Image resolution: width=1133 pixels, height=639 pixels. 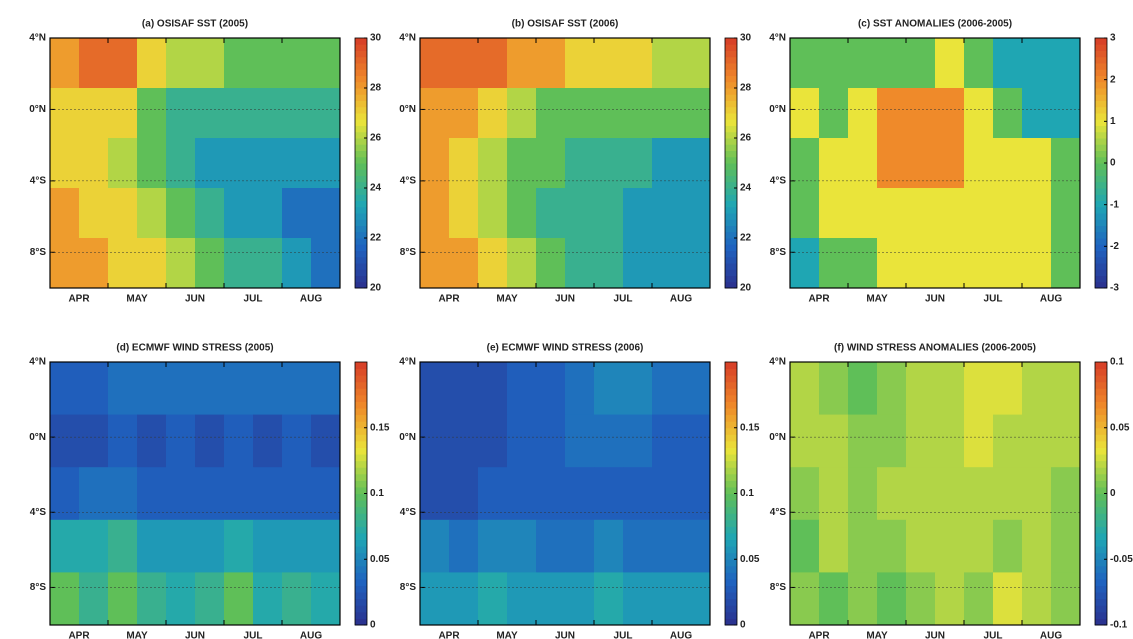 I want to click on x-tick-label: JUN, so click(x=935, y=635).